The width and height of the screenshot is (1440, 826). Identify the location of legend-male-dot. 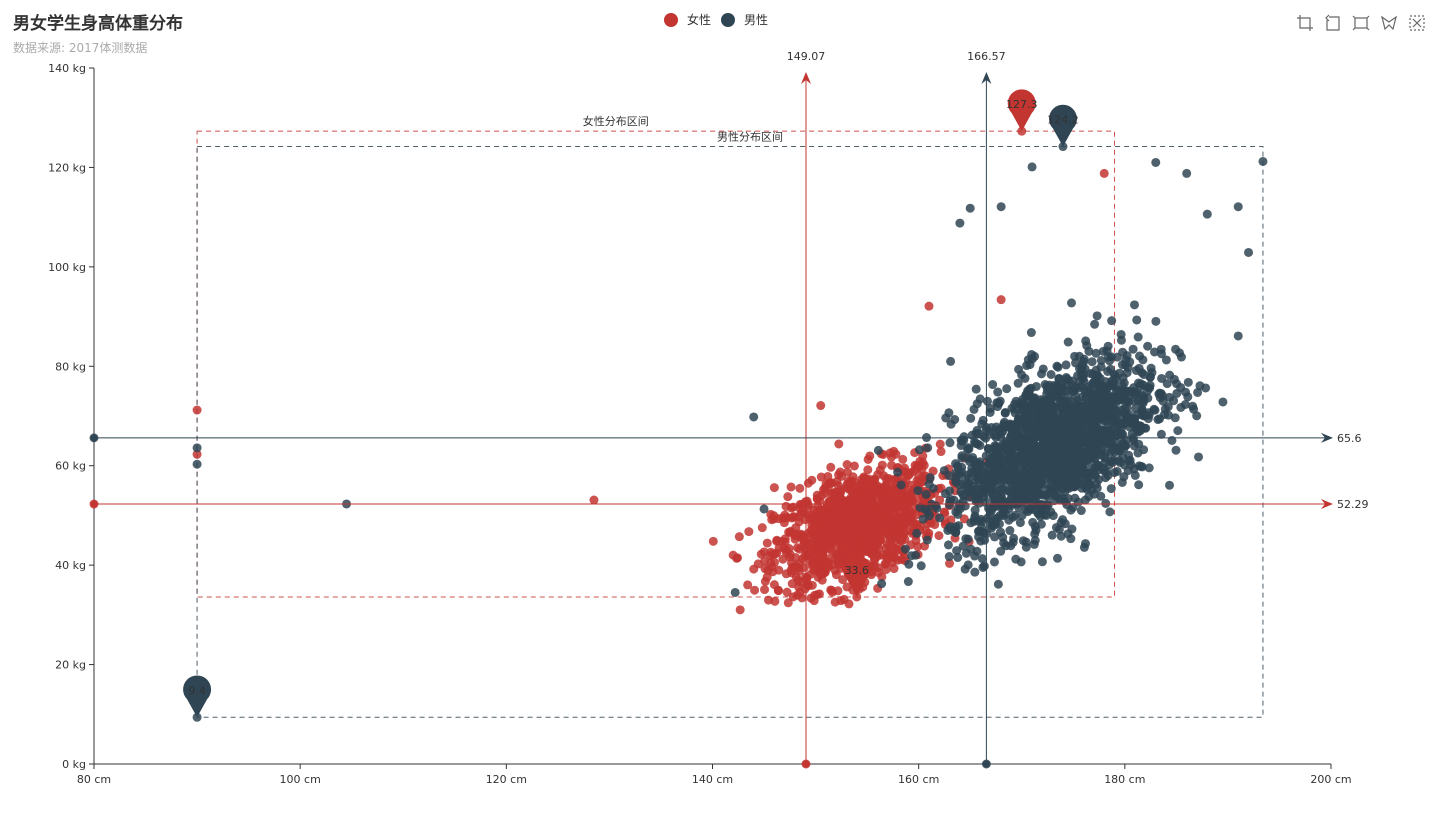
(728, 19).